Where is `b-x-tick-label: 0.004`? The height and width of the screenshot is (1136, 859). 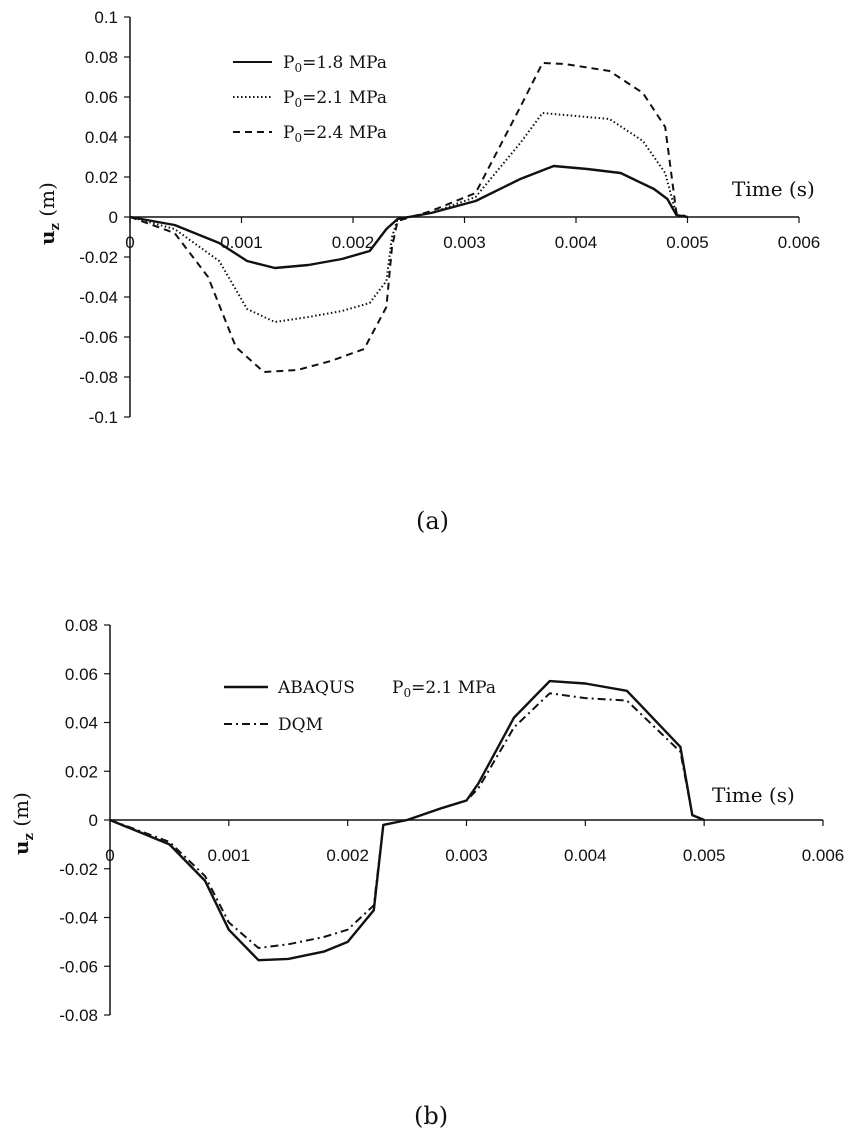 b-x-tick-label: 0.004 is located at coordinates (585, 855).